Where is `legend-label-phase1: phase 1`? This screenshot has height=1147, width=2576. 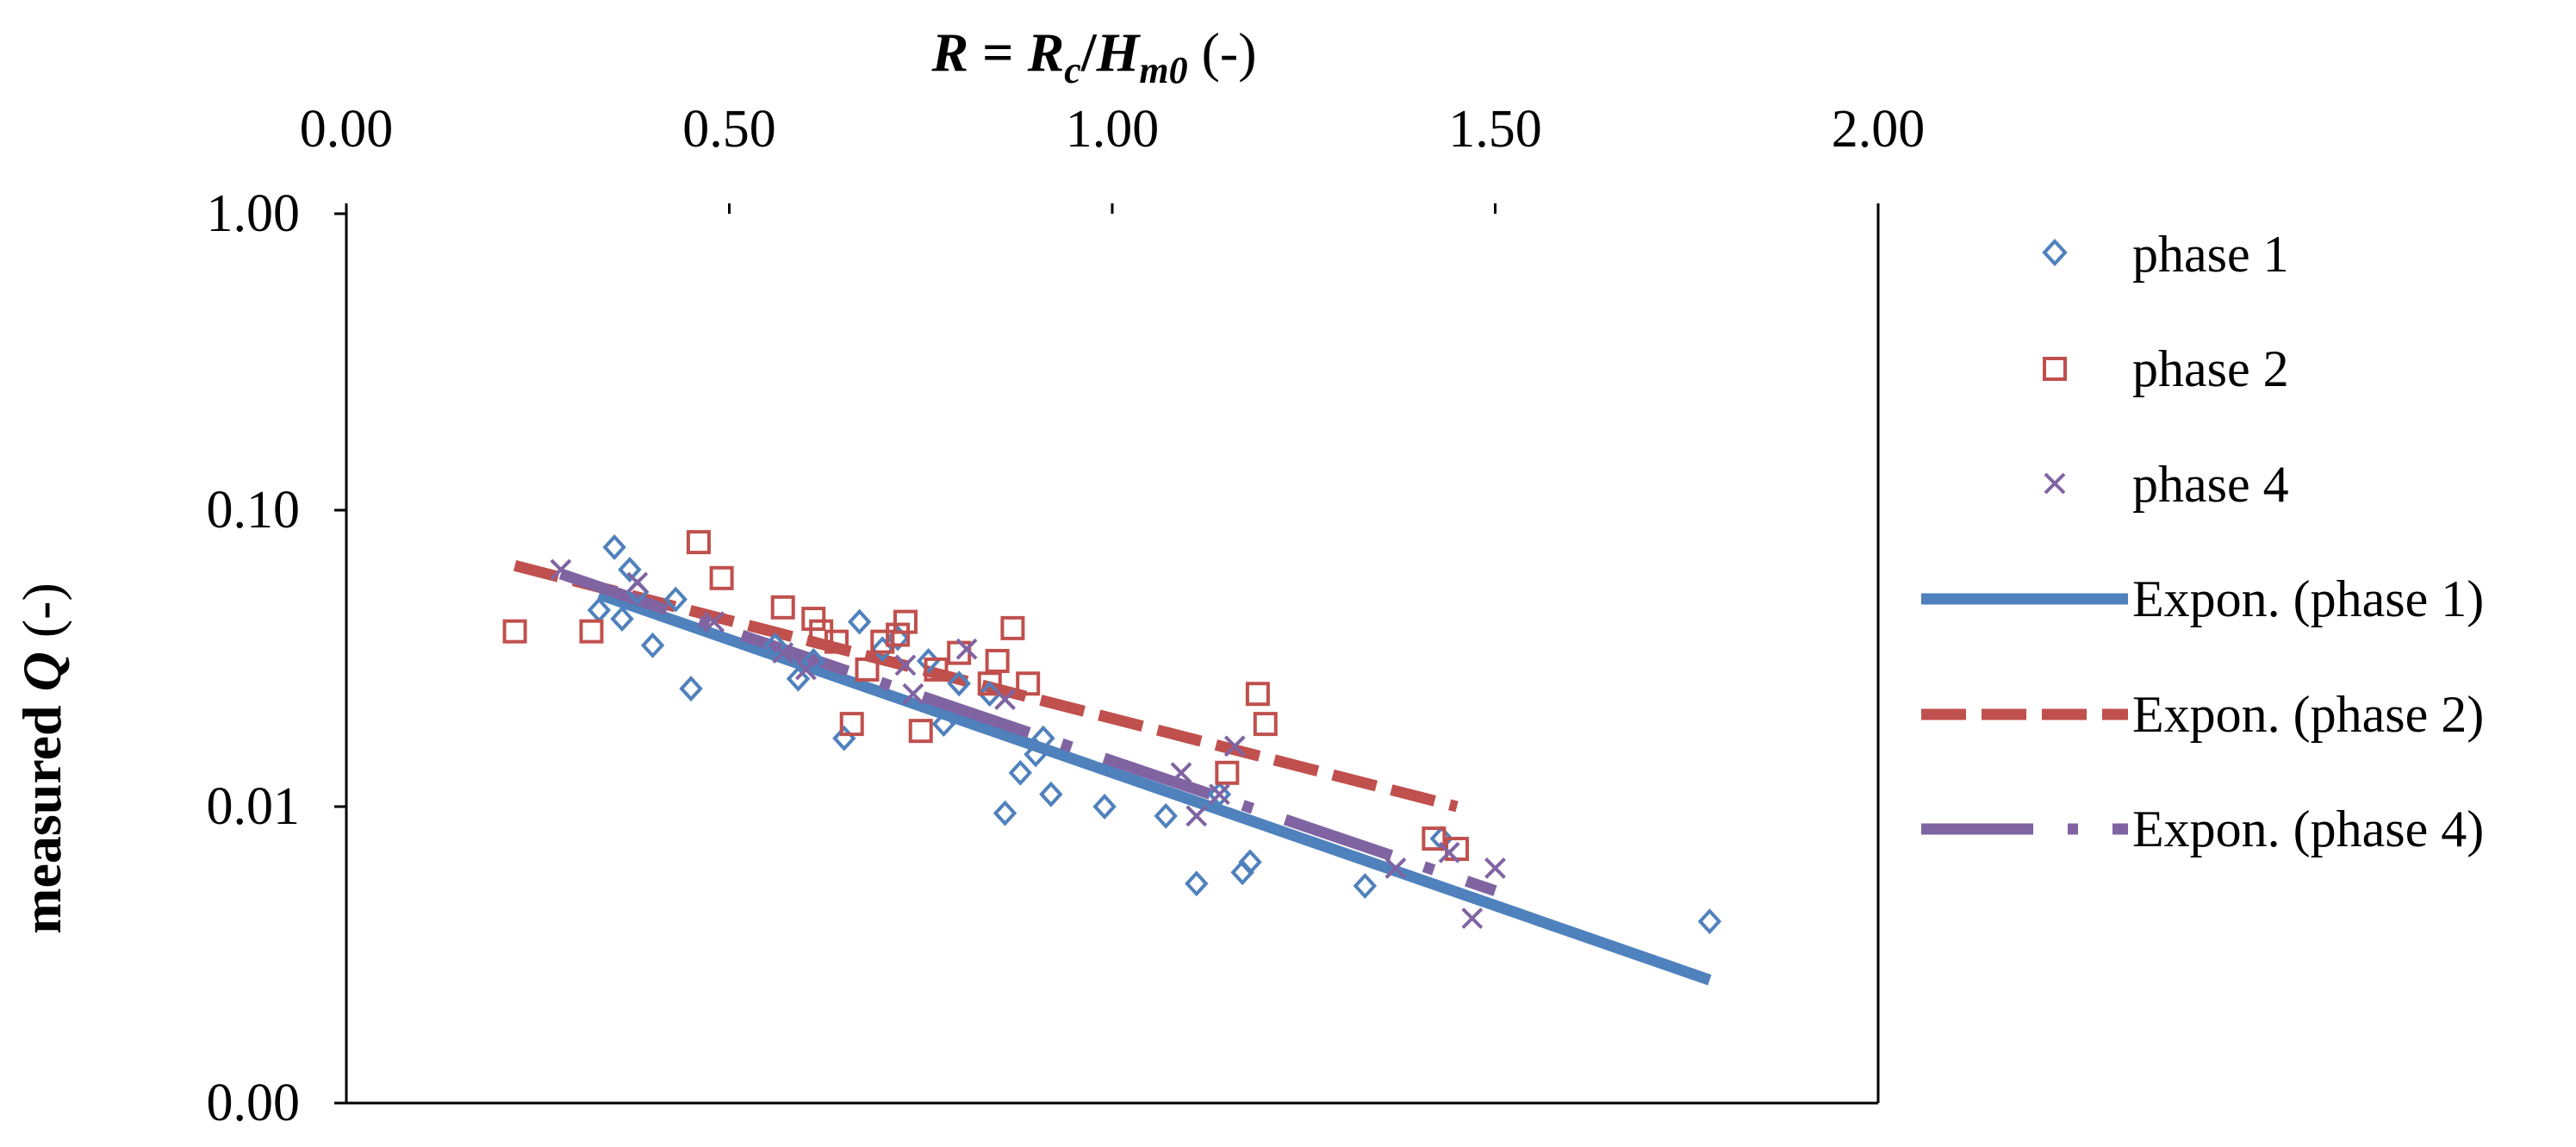
legend-label-phase1: phase 1 is located at coordinates (2211, 255).